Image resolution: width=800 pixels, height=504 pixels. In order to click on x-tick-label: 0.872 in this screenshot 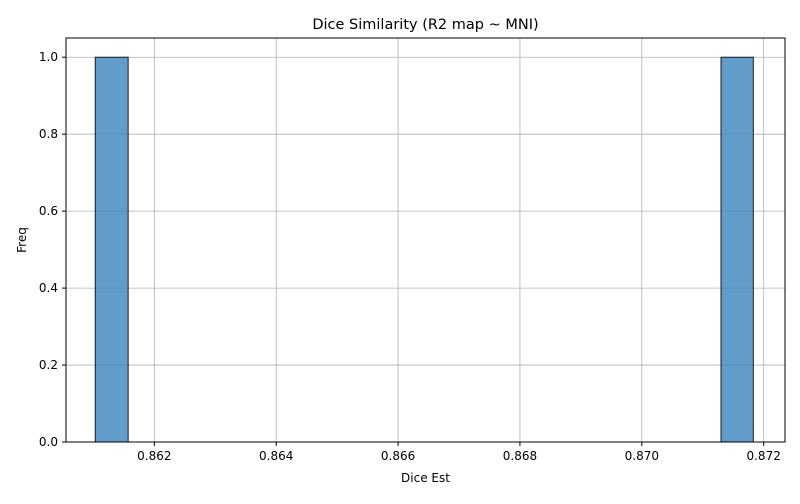, I will do `click(763, 456)`.